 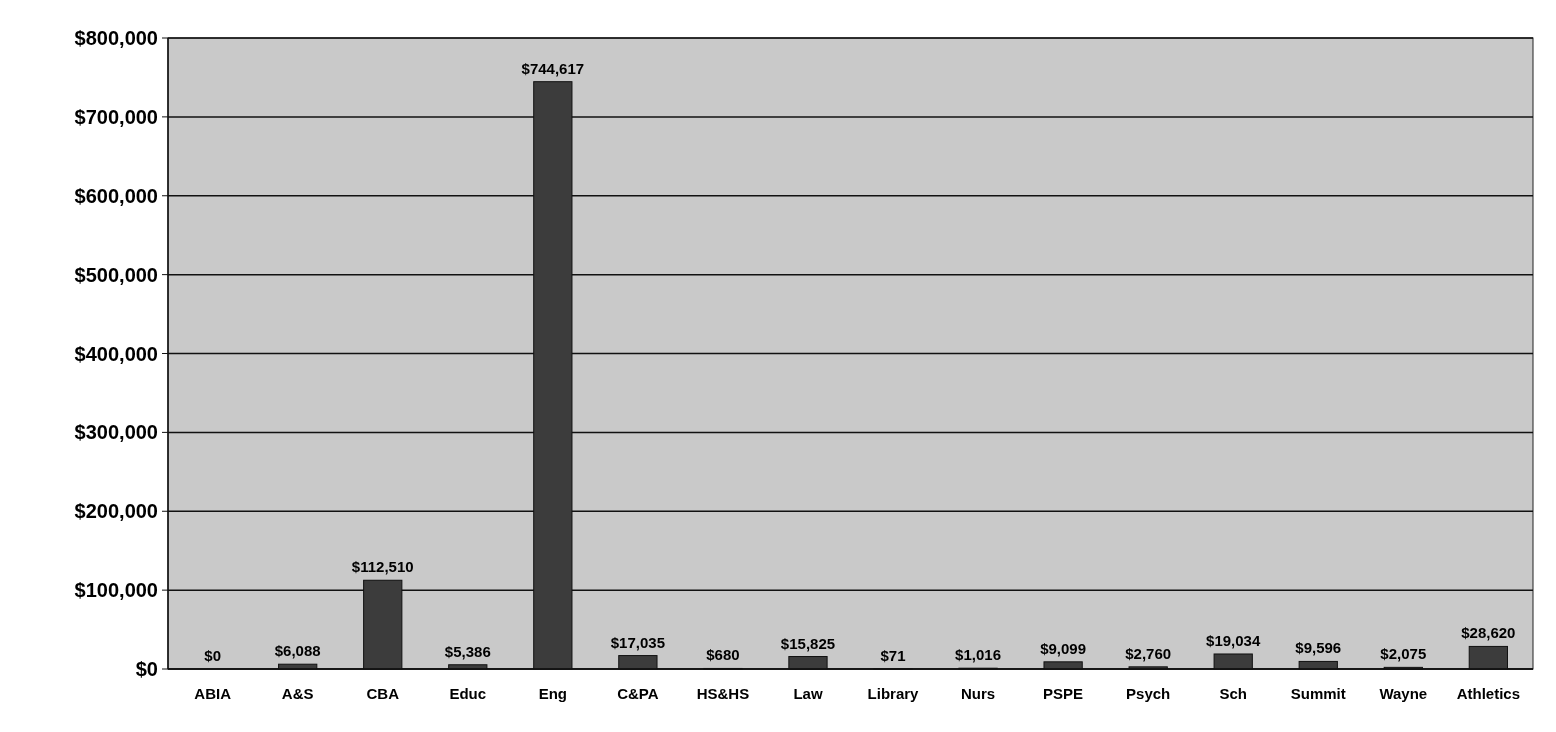 I want to click on y-tick-label: $700,000, so click(x=116, y=116).